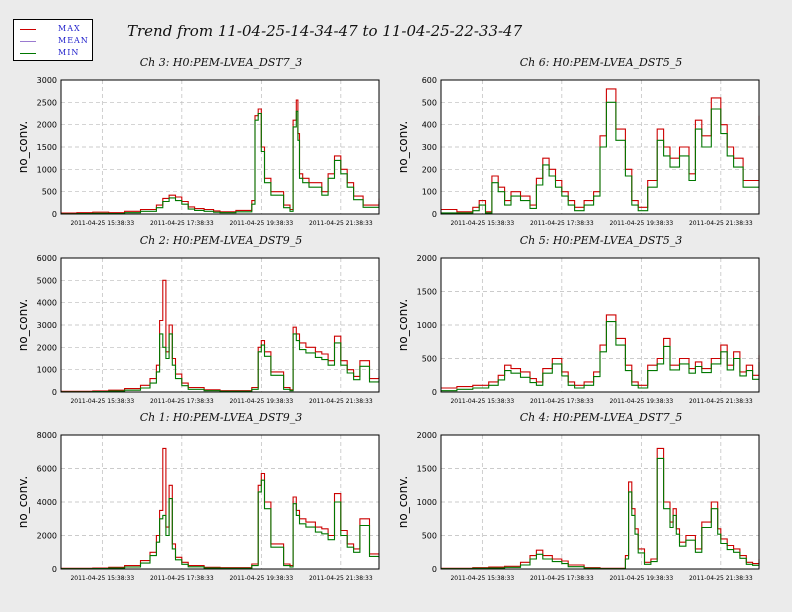 The image size is (792, 612). Describe the element at coordinates (47, 536) in the screenshot. I see `ch1-ytick-label: 2000` at that location.